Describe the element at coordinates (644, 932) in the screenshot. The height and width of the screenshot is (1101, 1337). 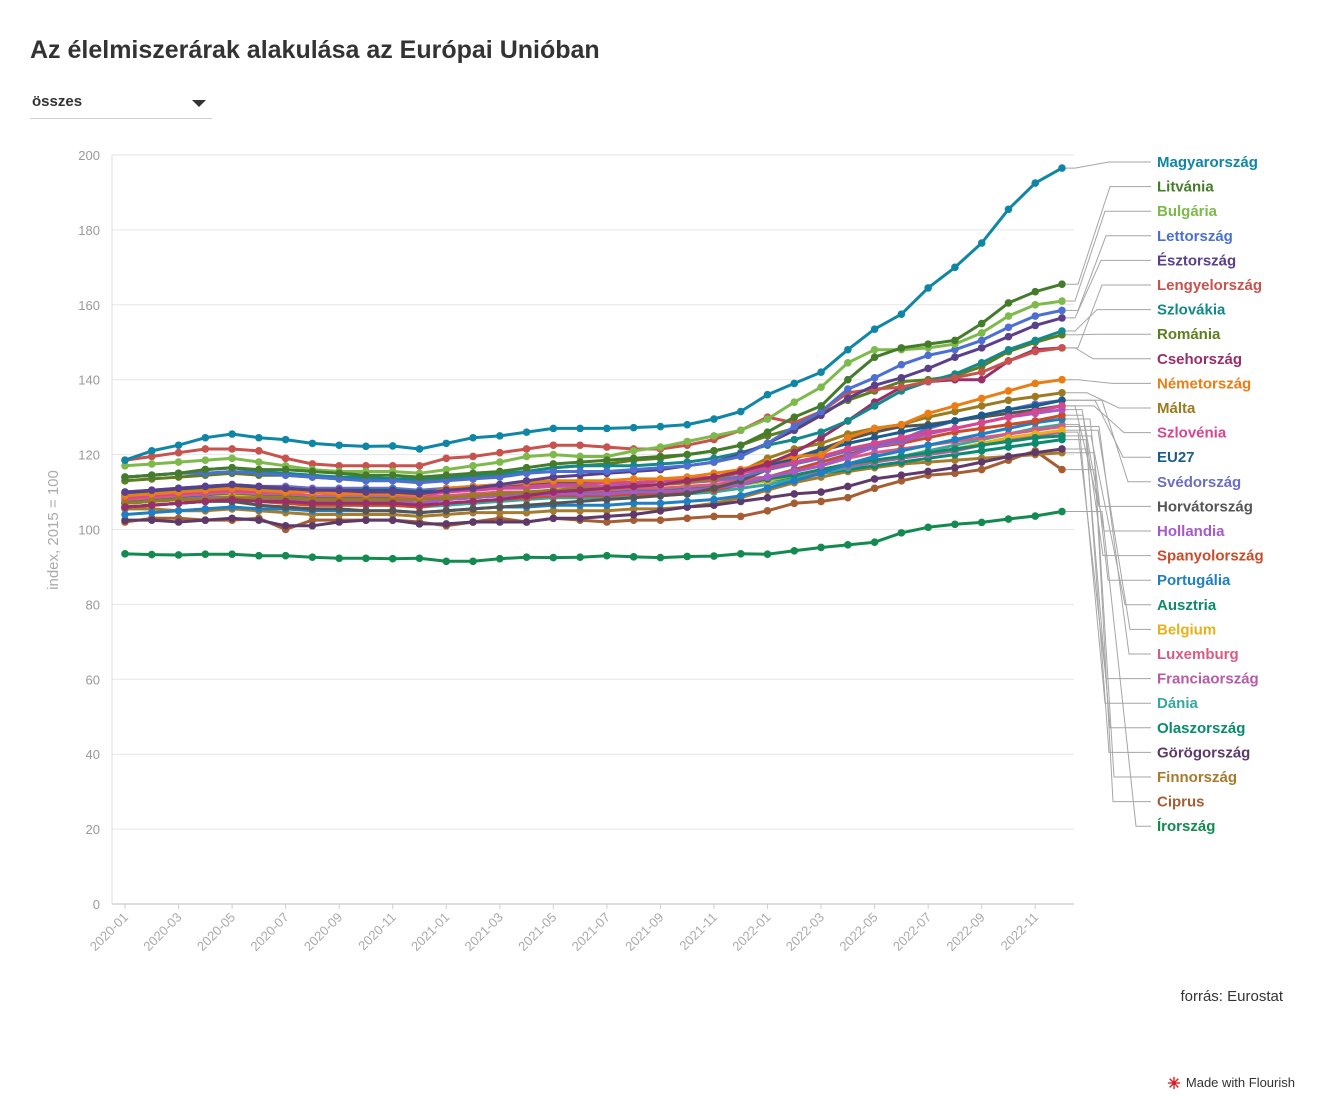
I see `x-tick-label: 2021-09` at that location.